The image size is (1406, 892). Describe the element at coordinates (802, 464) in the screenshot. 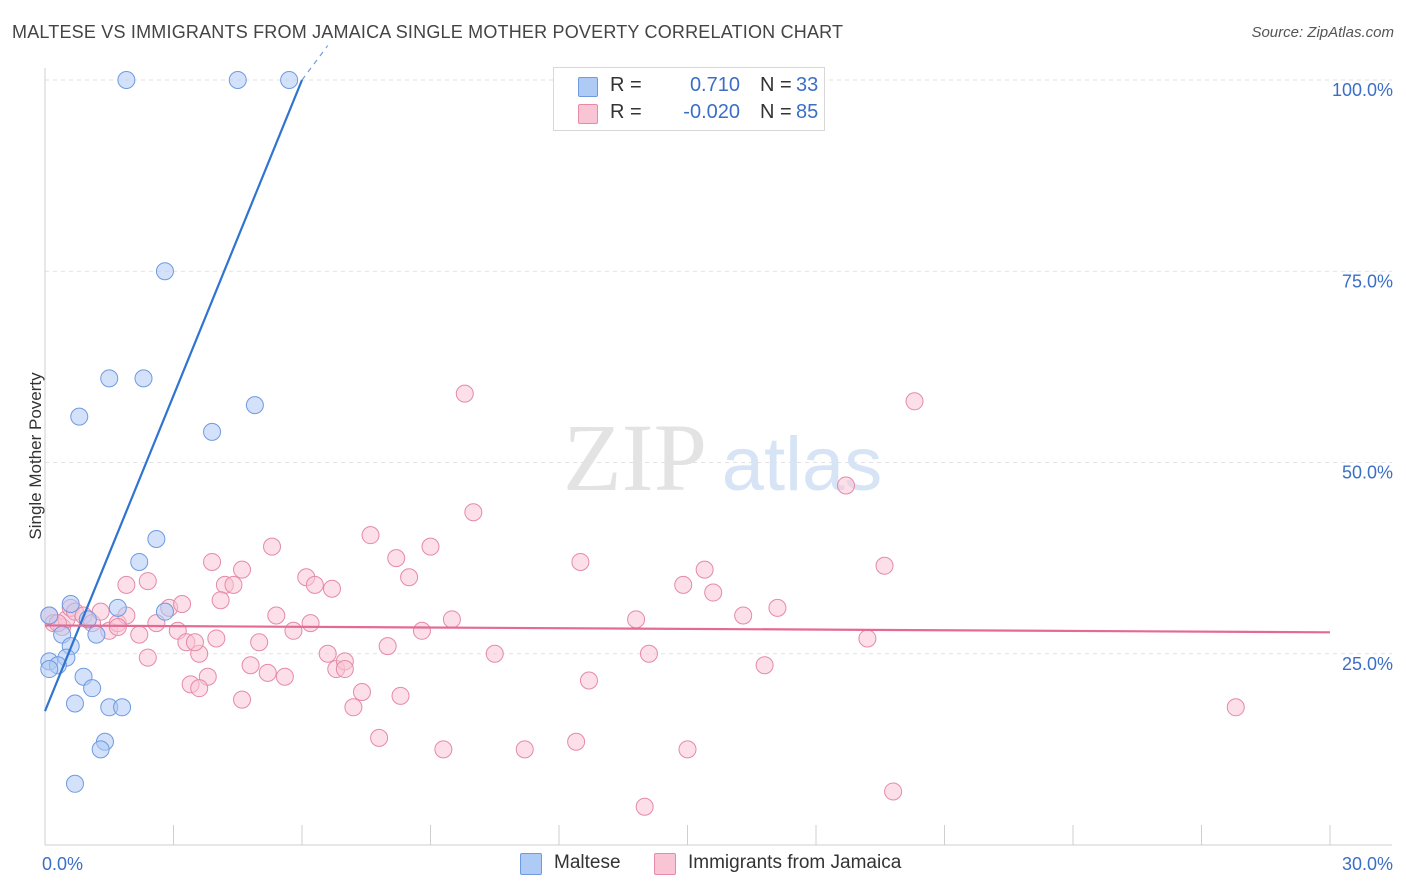

I see `watermark-atlas: atlas` at that location.